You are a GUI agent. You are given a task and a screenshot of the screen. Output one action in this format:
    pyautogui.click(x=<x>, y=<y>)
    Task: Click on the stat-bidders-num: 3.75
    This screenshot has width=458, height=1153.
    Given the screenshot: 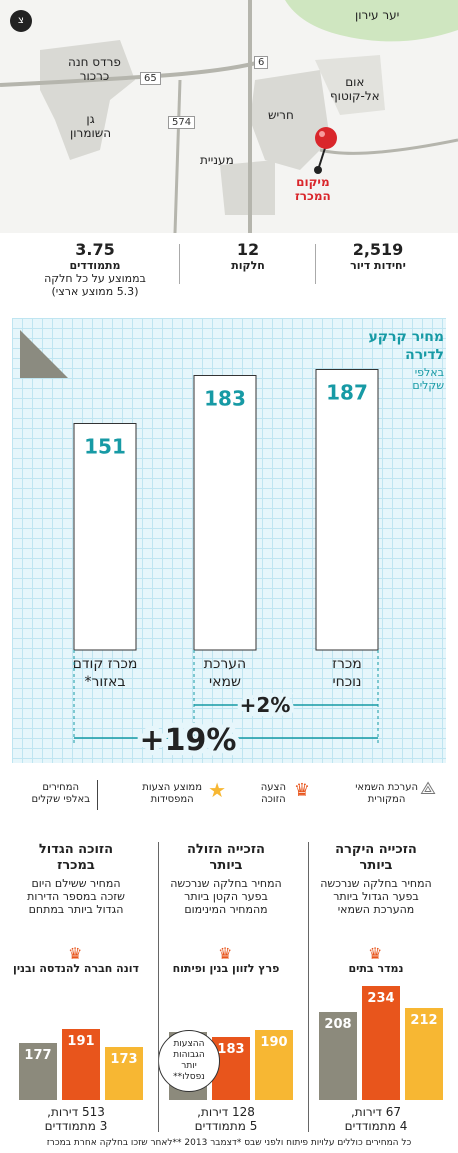 What is the action you would take?
    pyautogui.click(x=95, y=249)
    